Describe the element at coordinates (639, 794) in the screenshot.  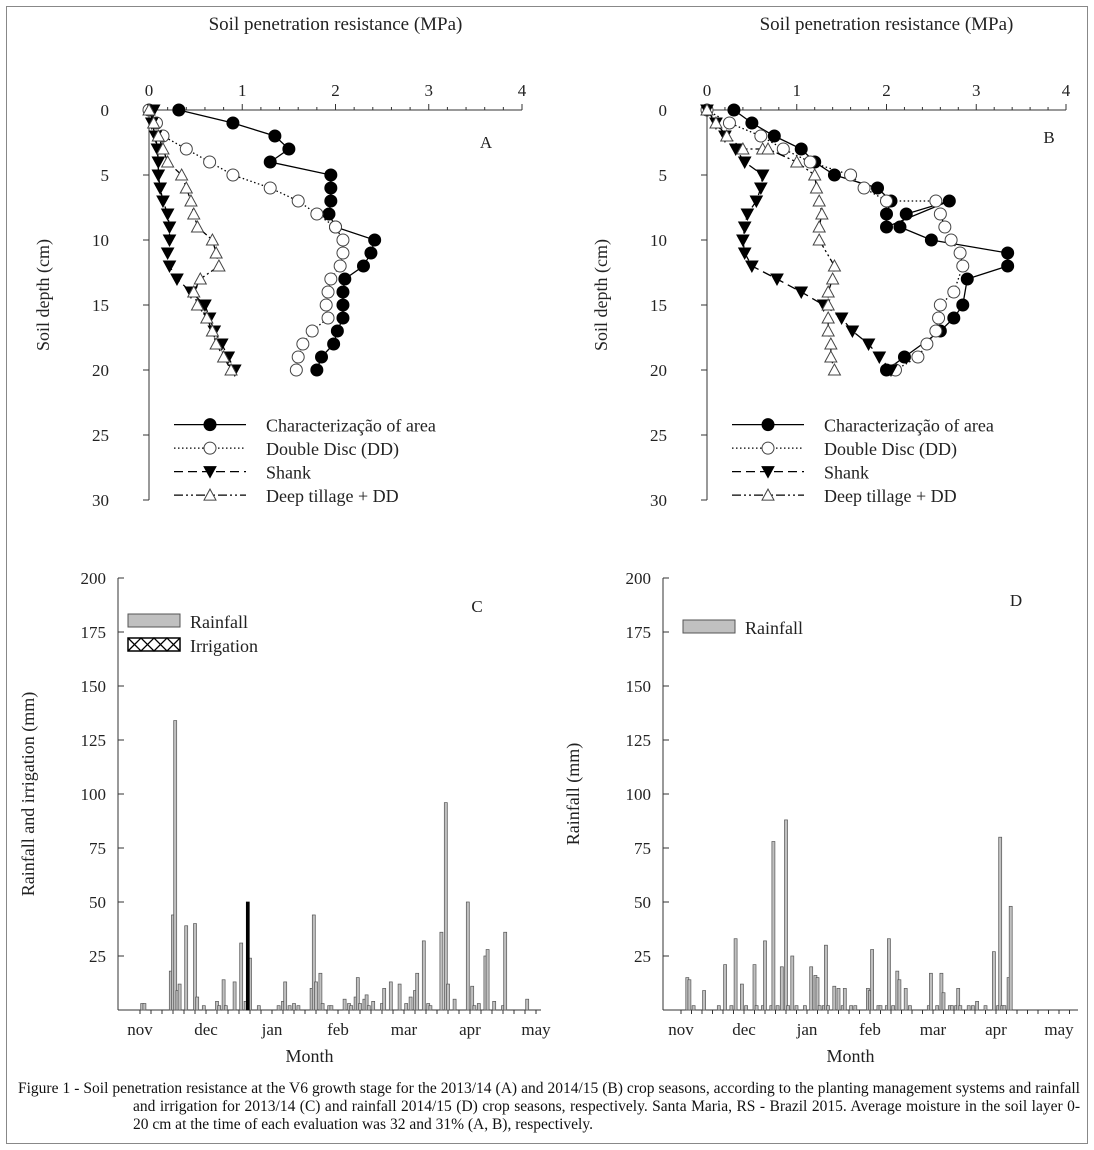
I see `y-tick-label-D: 100` at that location.